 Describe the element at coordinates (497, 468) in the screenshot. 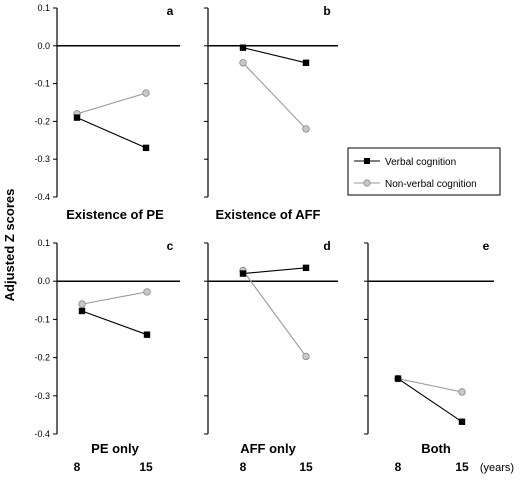

I see `x-unit-label: (years)` at that location.